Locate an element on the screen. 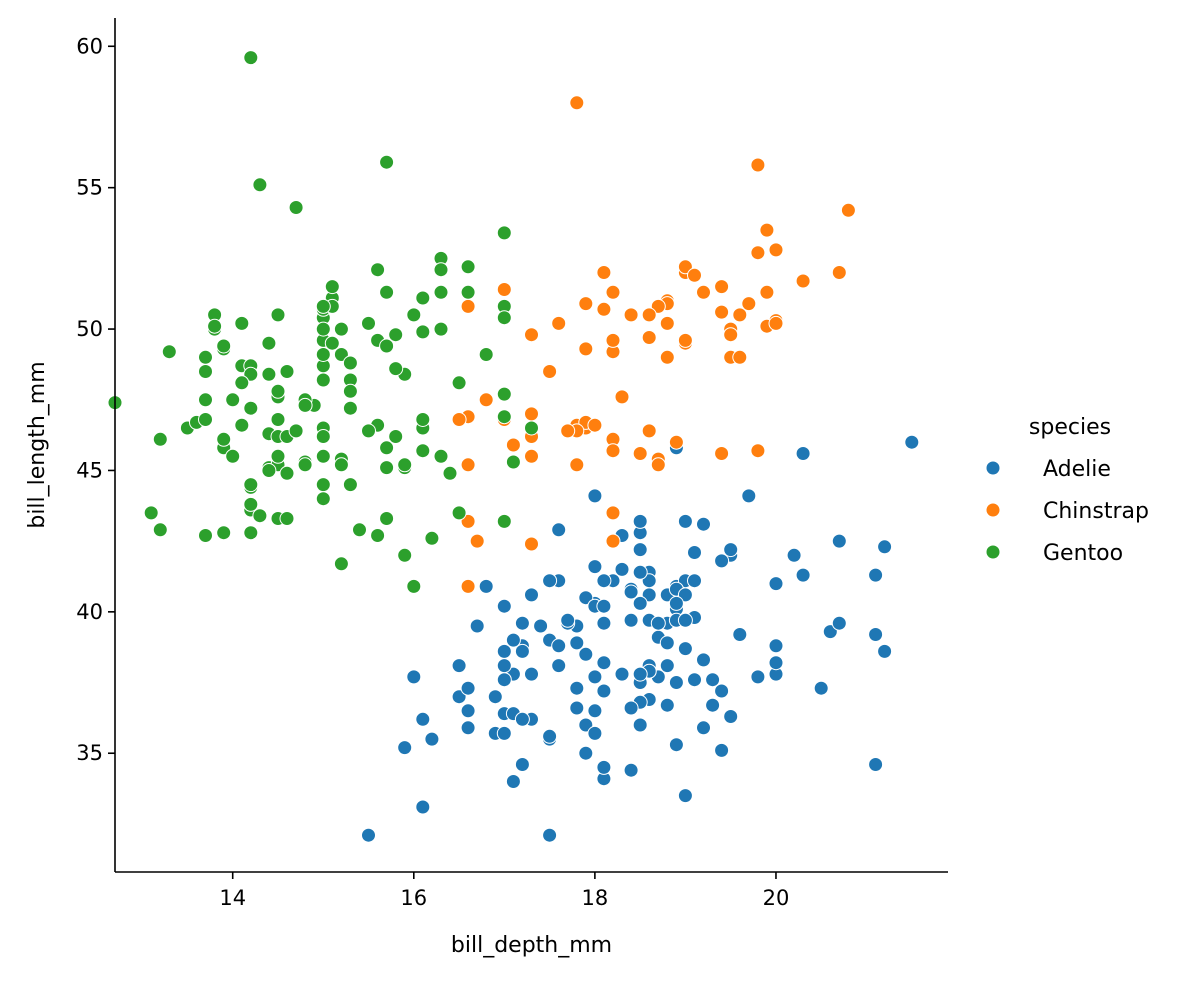 The width and height of the screenshot is (1201, 981). legend-label-chinstrap: Chinstrap is located at coordinates (1096, 511).